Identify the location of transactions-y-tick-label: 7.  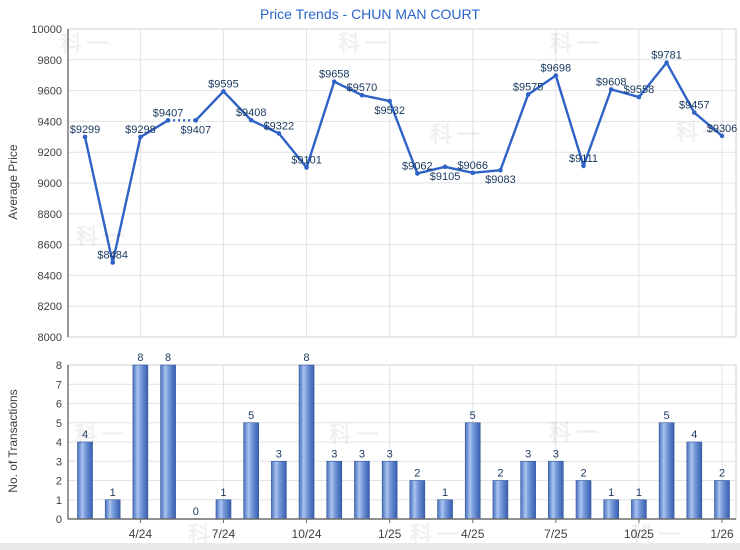
(59, 385).